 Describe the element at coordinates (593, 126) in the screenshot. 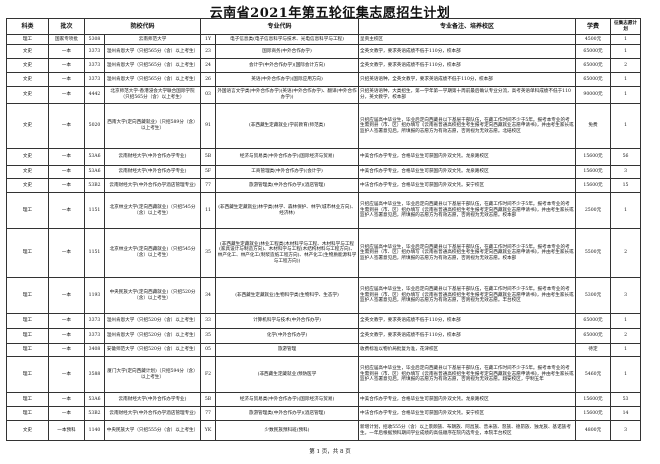

I see `cell-fee: 免费` at that location.